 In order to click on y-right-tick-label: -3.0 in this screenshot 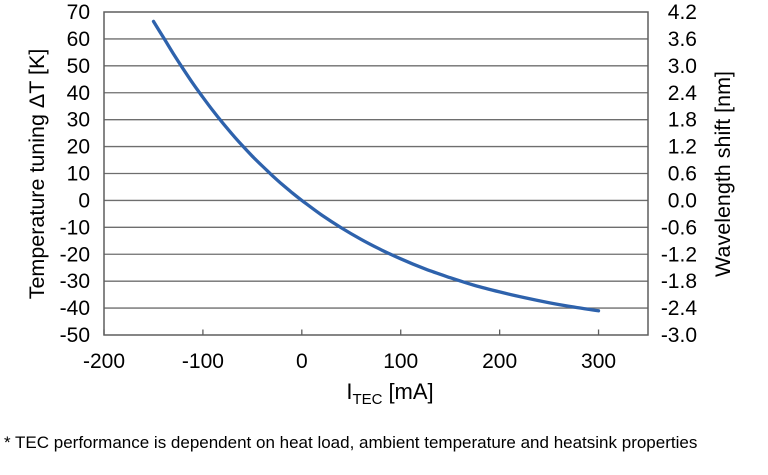, I will do `click(679, 335)`.